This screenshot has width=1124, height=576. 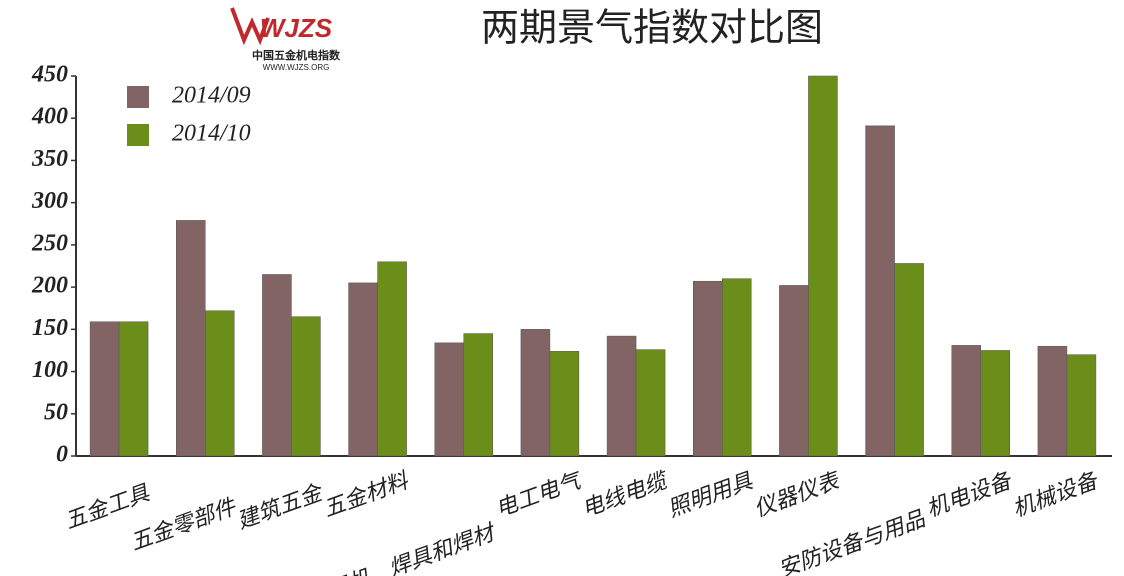 What do you see at coordinates (296, 55) in the screenshot?
I see `logo-name: 中国五金机电指数` at bounding box center [296, 55].